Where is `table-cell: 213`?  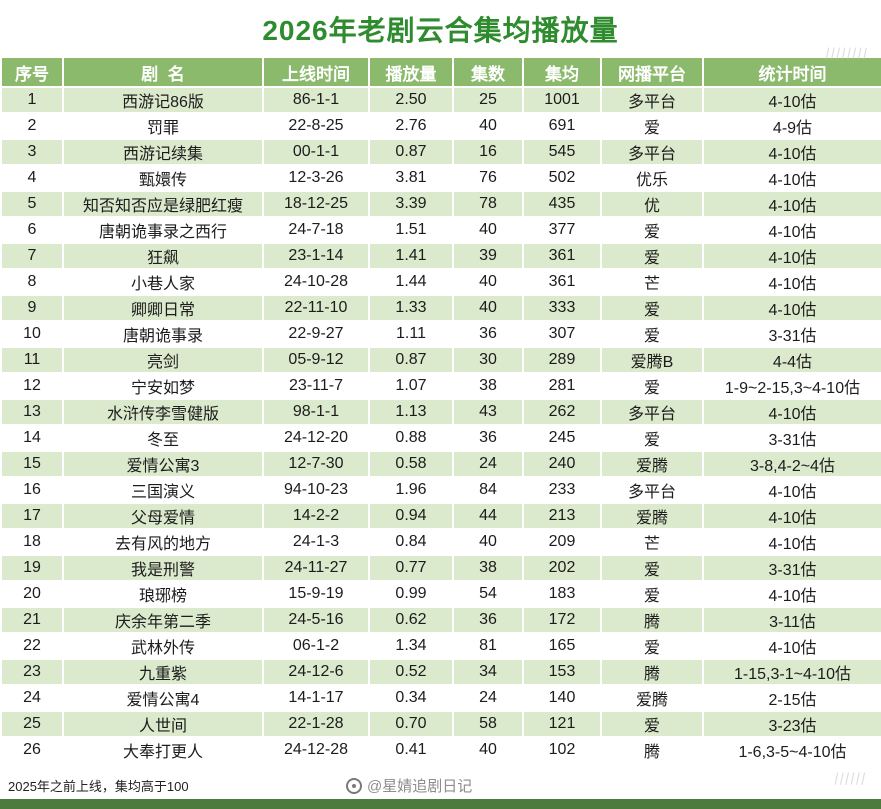 table-cell: 213 is located at coordinates (562, 516).